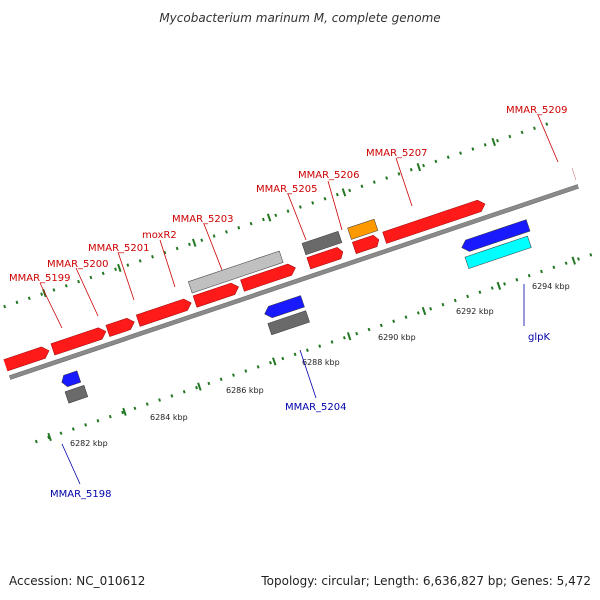  Describe the element at coordinates (321, 362) in the screenshot. I see `ruler-label: 6288 kbp` at that location.